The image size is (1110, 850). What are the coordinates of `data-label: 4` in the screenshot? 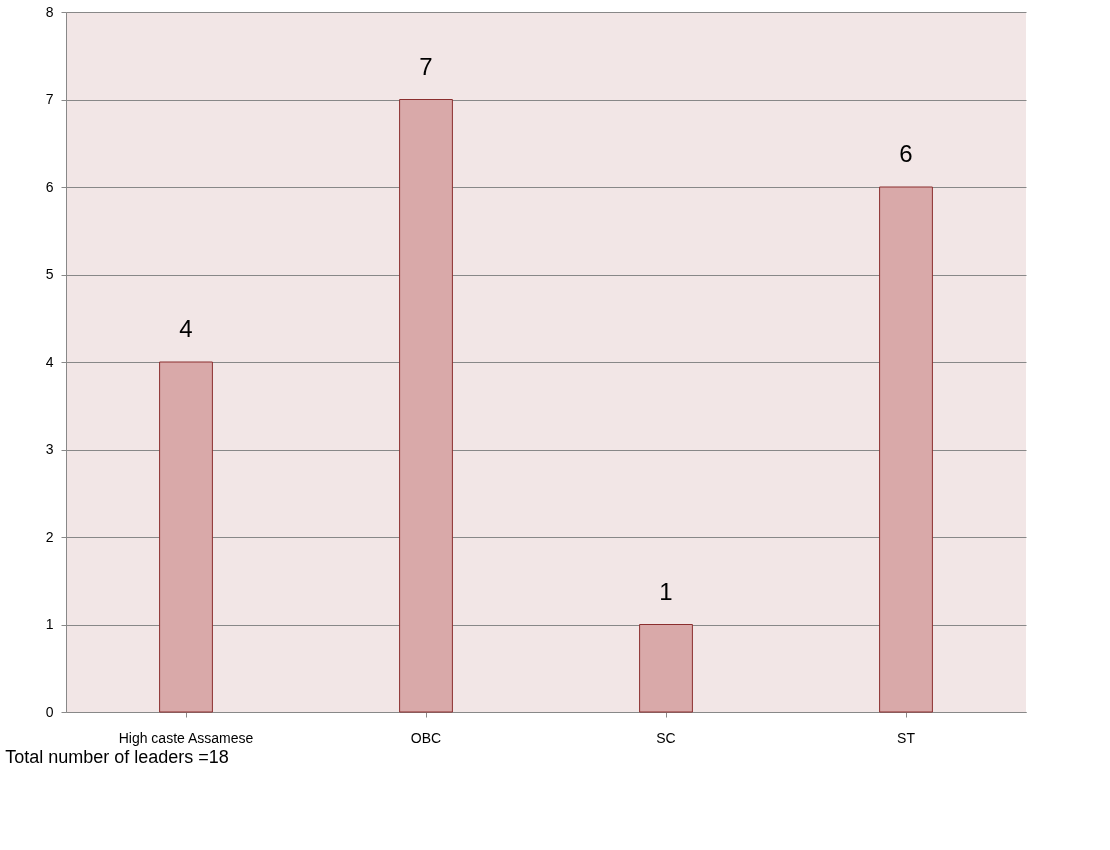 It's located at (186, 328).